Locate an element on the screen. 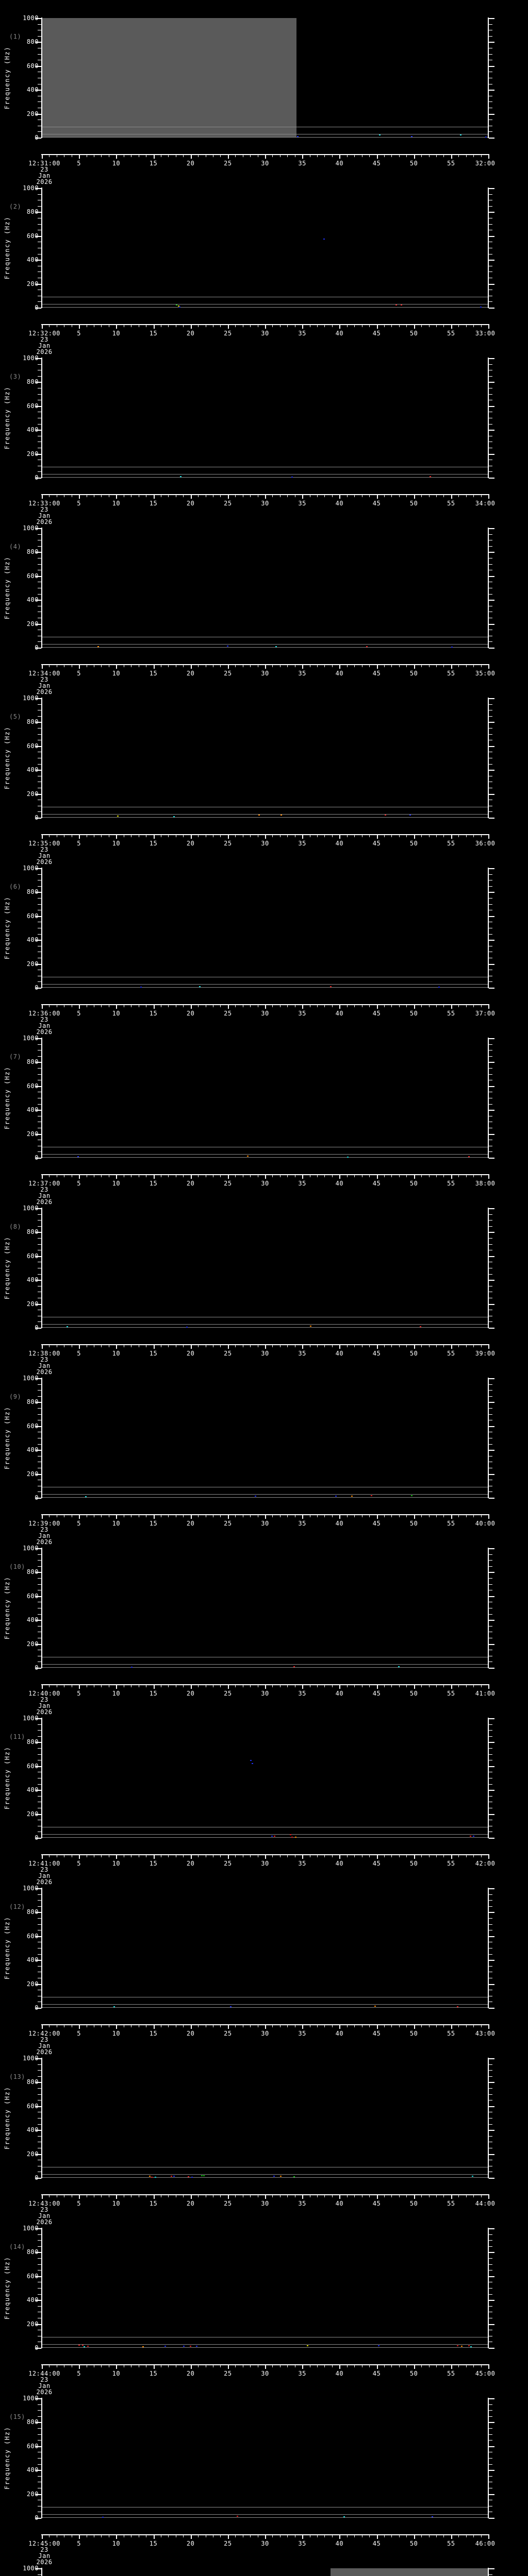 This screenshot has width=528, height=2576. y-tick-label: 200 is located at coordinates (32, 453).